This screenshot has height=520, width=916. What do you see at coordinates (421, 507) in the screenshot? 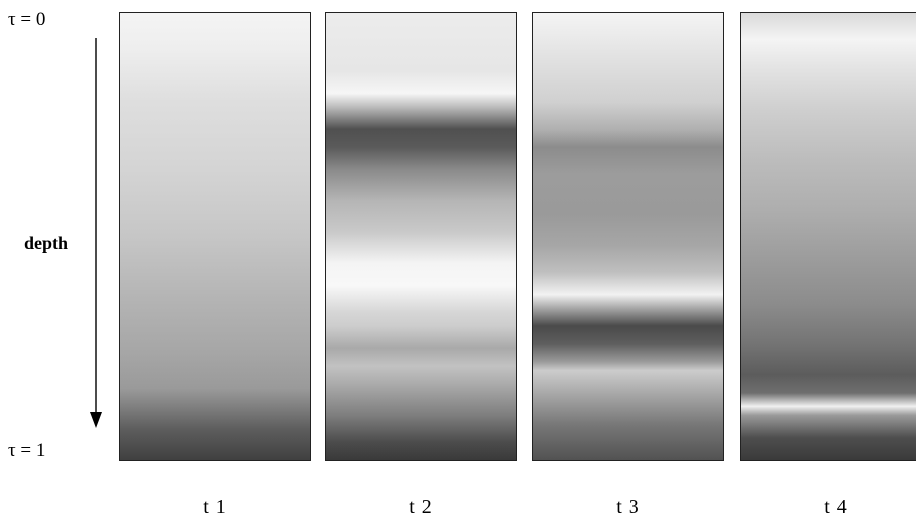
I see `panel-label-t2: t 2` at bounding box center [421, 507].